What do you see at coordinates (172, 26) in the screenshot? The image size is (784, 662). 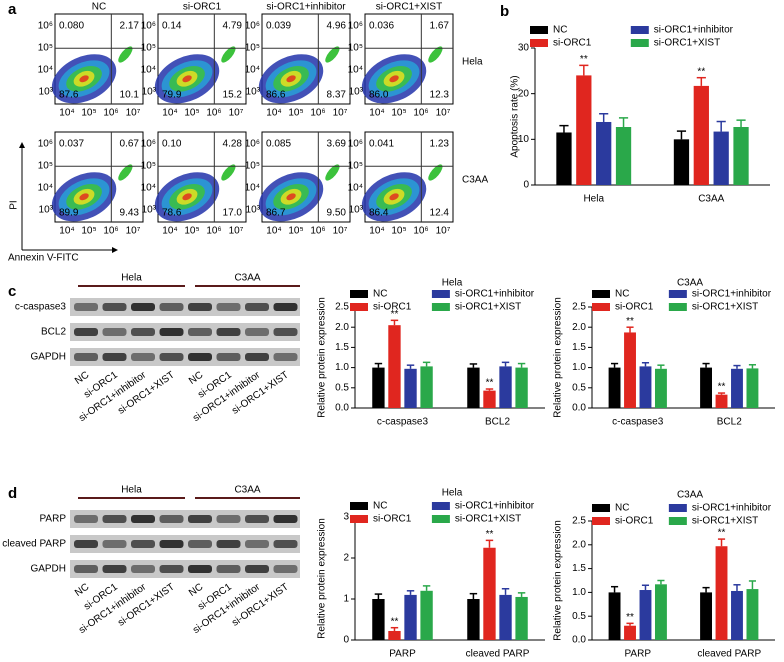 I see `quadrant-value: 0.14` at bounding box center [172, 26].